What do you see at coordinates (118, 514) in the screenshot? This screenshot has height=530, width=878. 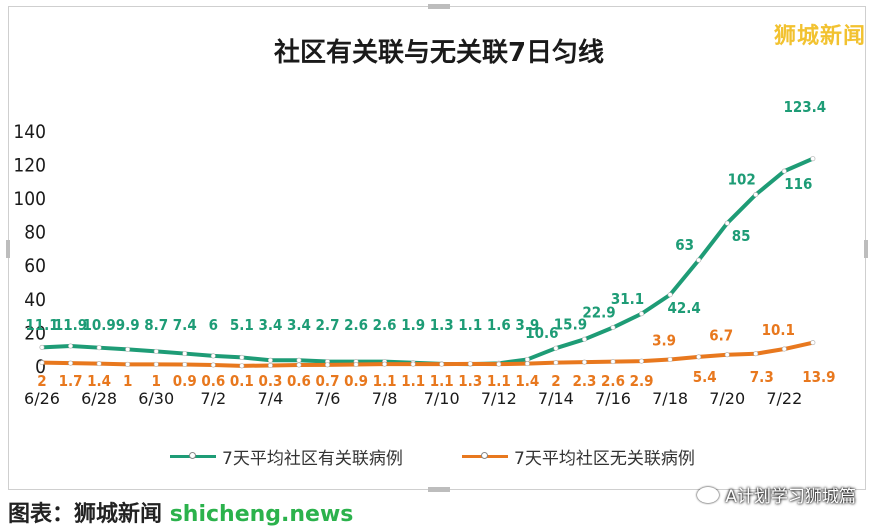 I see `footer-credit-name: 狮城新闻` at bounding box center [118, 514].